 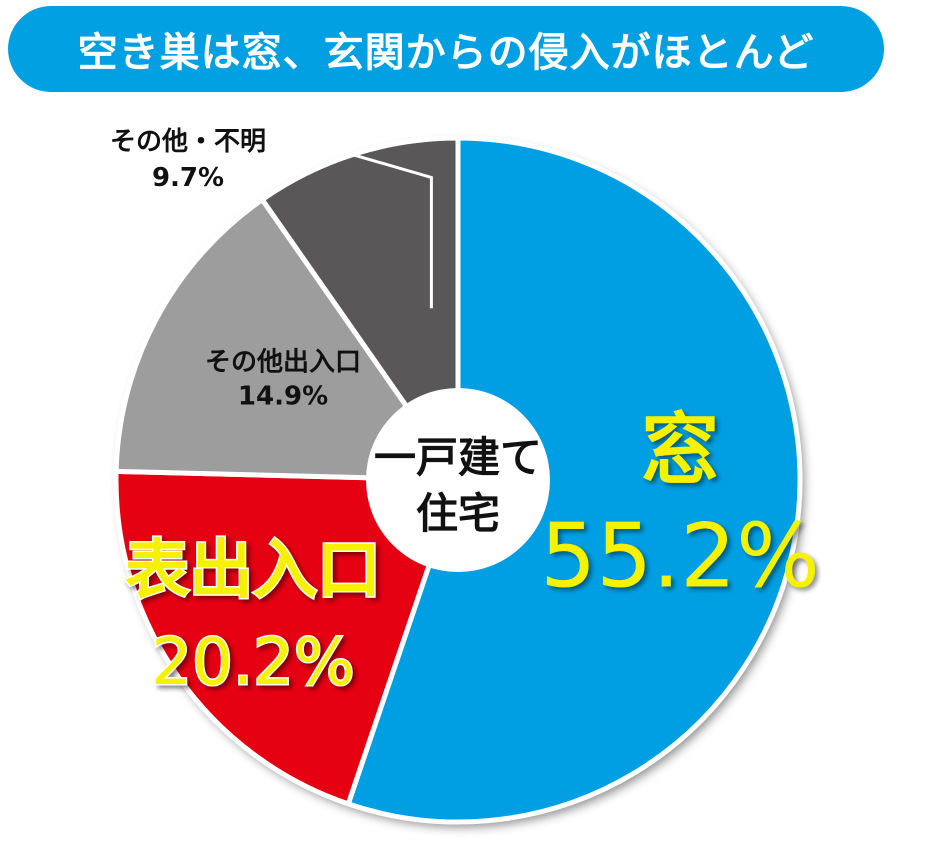 What do you see at coordinates (458, 513) in the screenshot?
I see `center-label-line-1: 住宅` at bounding box center [458, 513].